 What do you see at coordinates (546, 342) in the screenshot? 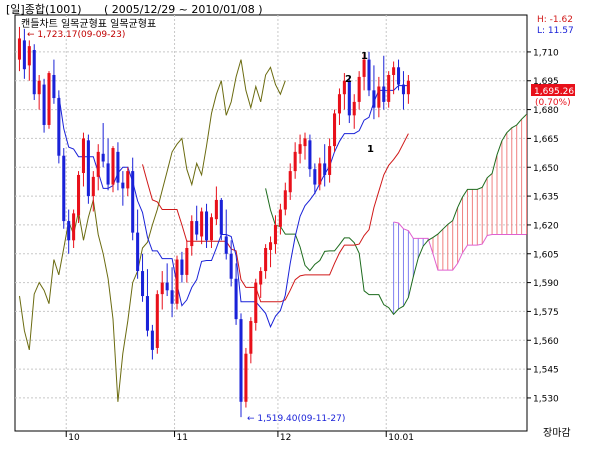
I see `y-tick-label: 1,560` at bounding box center [546, 342].